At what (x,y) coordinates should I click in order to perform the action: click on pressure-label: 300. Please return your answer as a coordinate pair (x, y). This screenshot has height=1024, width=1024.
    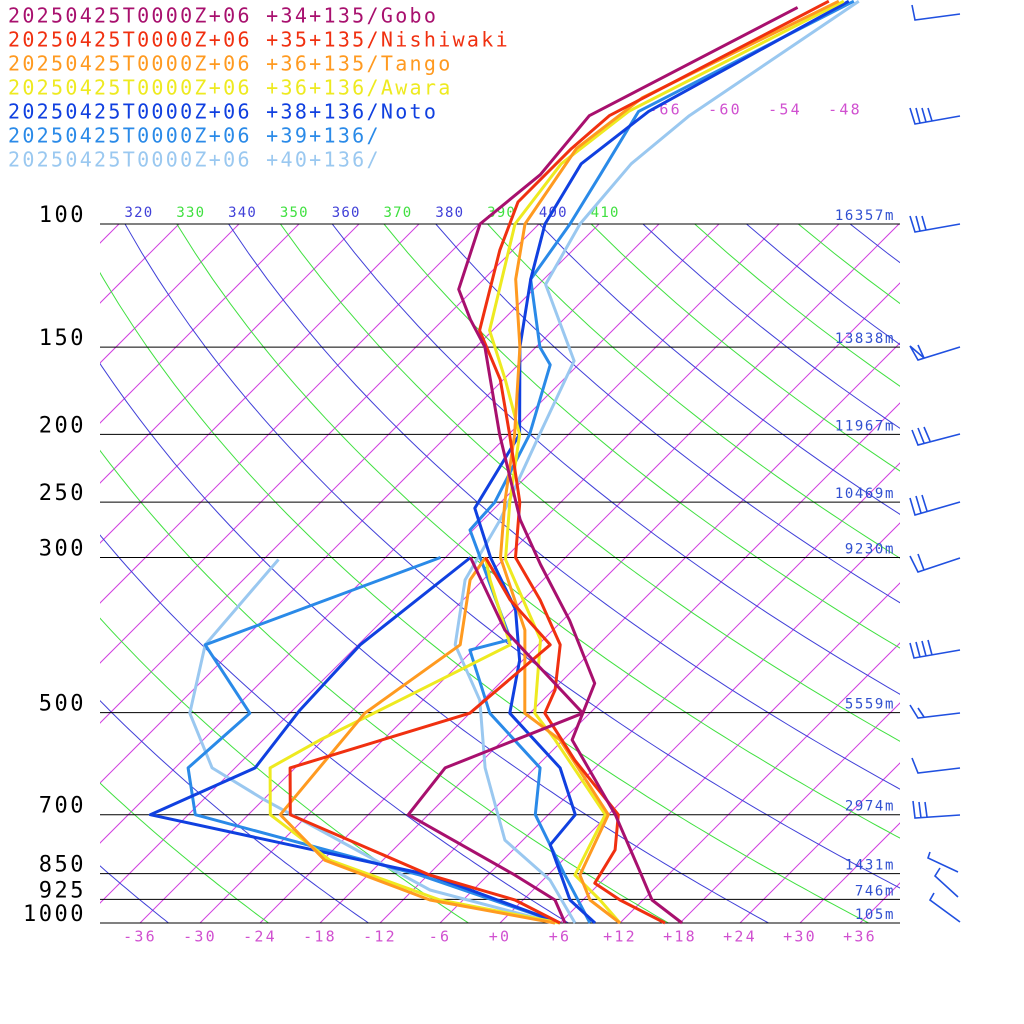
    Looking at the image, I should click on (62, 549).